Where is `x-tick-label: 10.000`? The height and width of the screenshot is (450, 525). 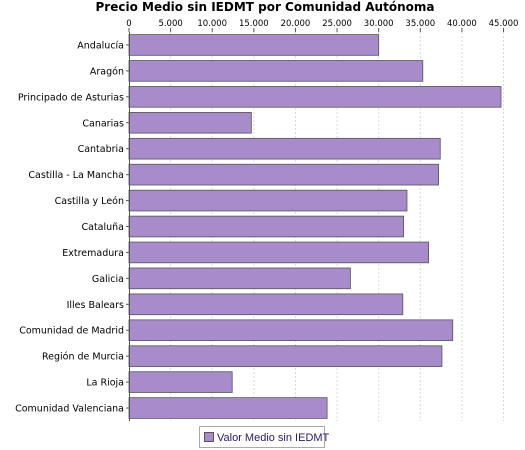 x-tick-label: 10.000 is located at coordinates (212, 24).